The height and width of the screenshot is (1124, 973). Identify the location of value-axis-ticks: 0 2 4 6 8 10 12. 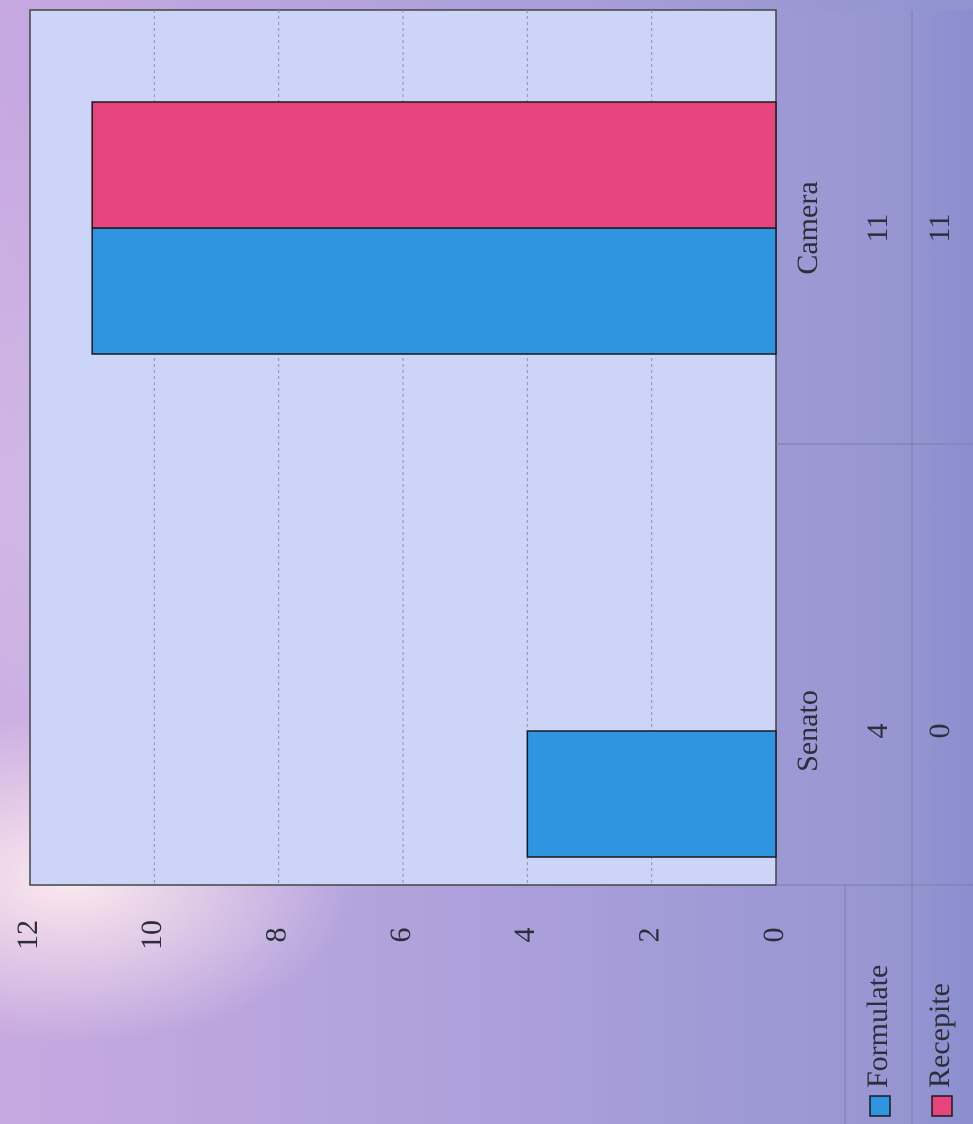
(400, 935).